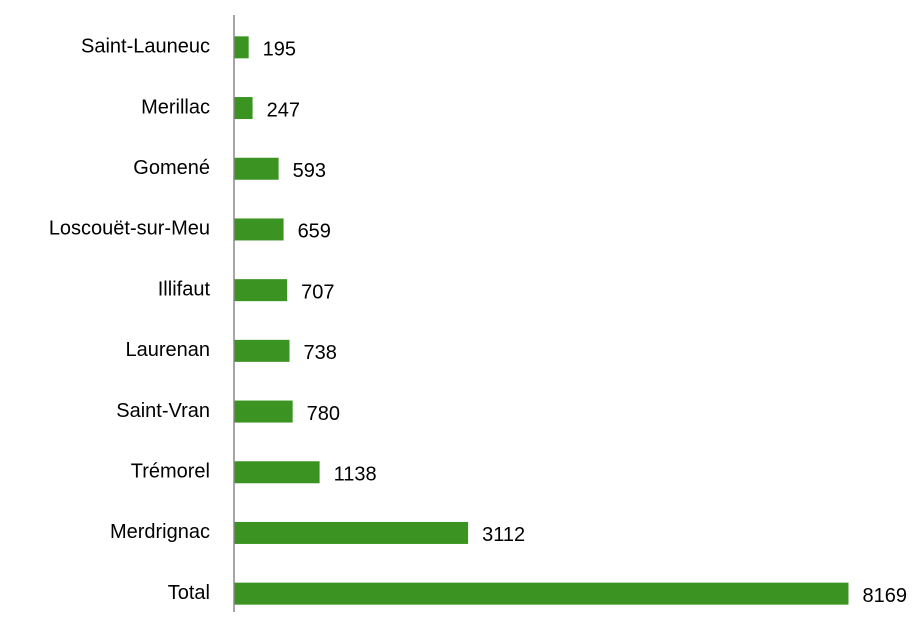 The height and width of the screenshot is (617, 920). What do you see at coordinates (171, 168) in the screenshot?
I see `y-tick-label: Gomené` at bounding box center [171, 168].